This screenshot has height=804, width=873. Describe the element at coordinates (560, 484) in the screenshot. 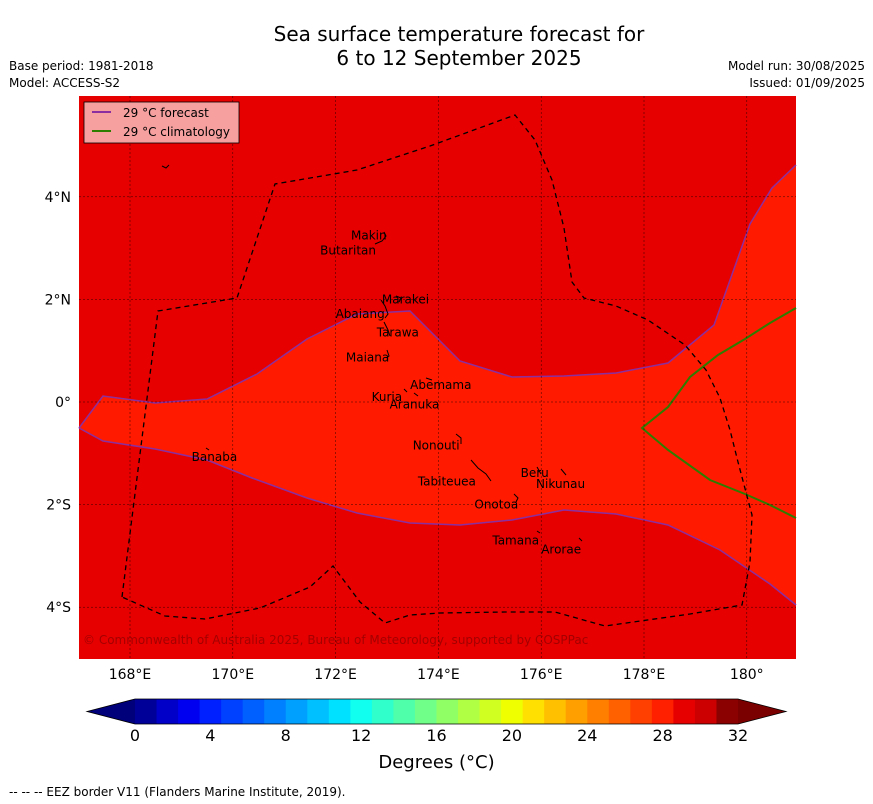

I see `place-label-nikunau: Nikunau` at that location.